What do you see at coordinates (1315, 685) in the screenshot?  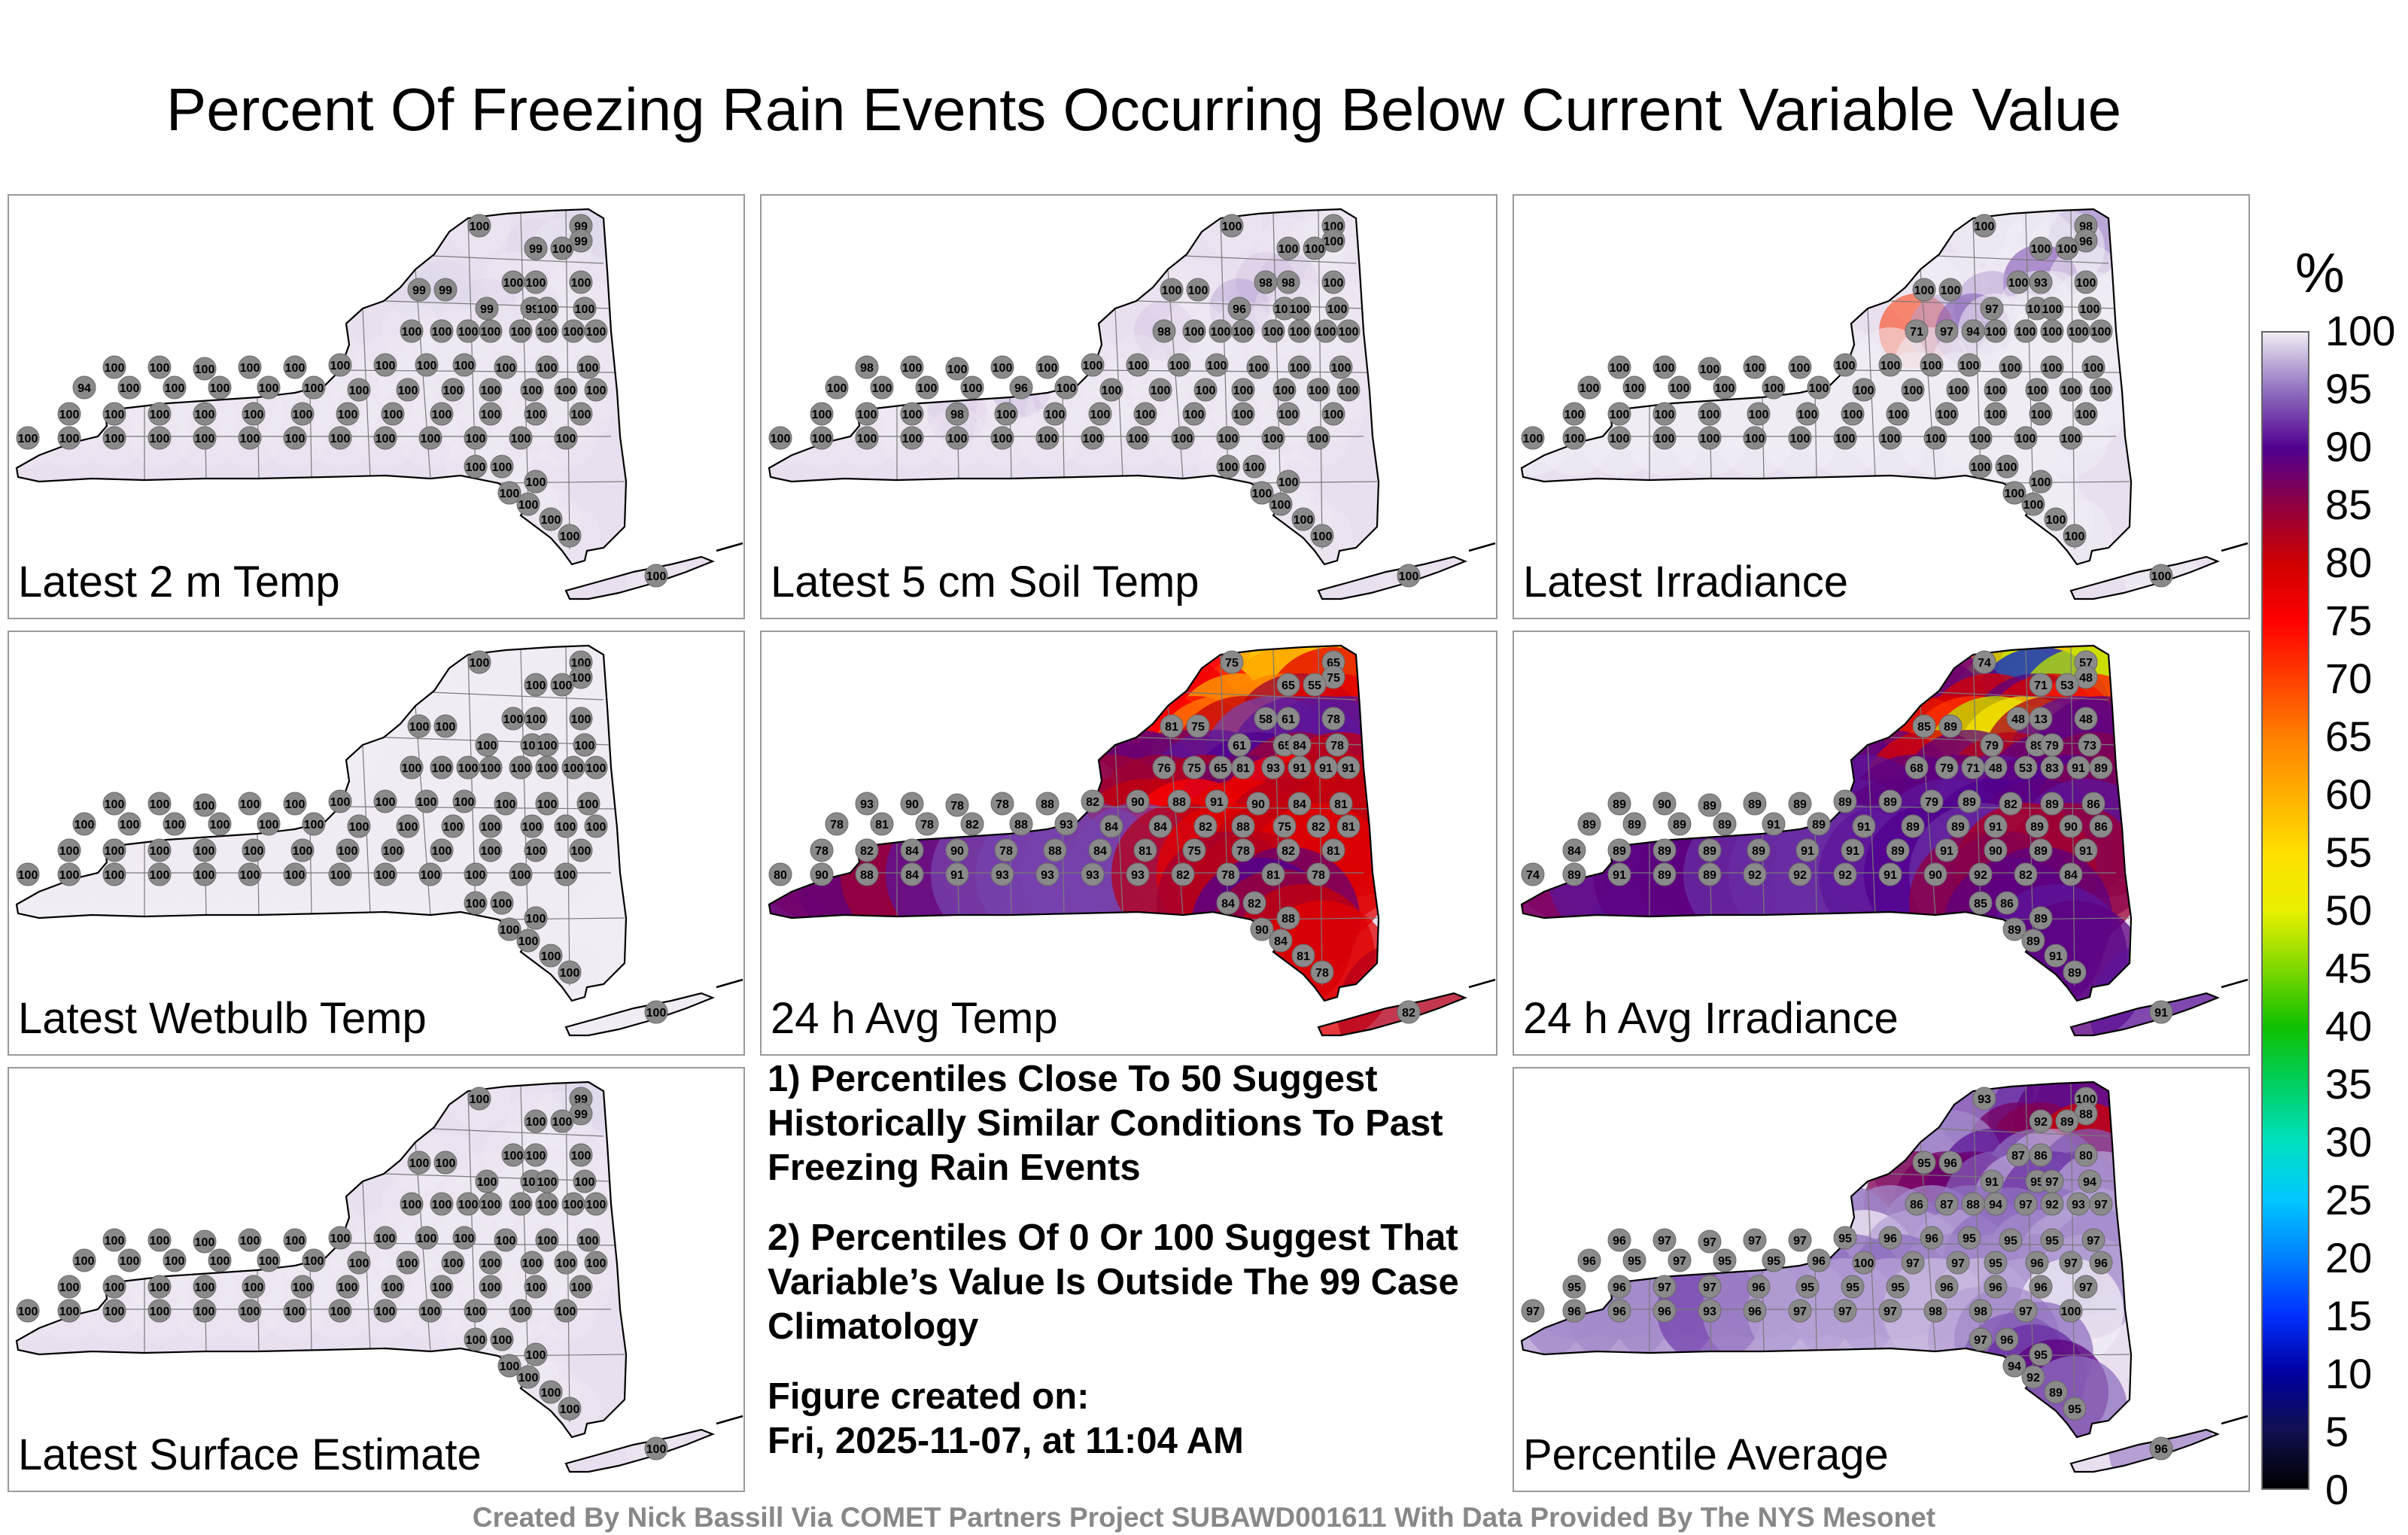 I see `station-marker: 55` at bounding box center [1315, 685].